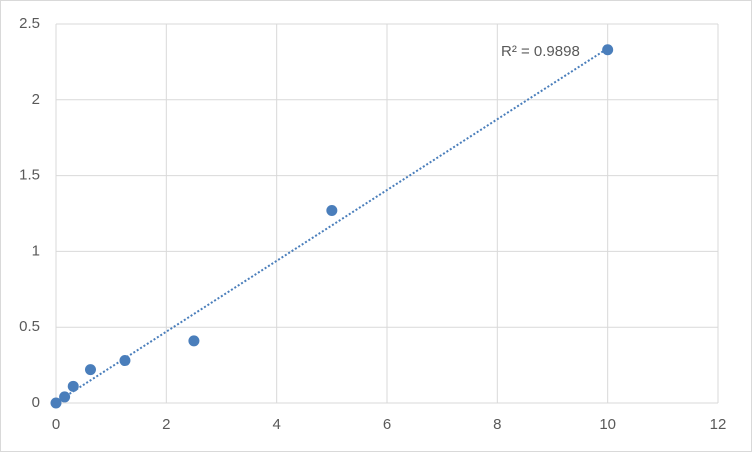 This screenshot has width=752, height=452. I want to click on x-tick-label: 4, so click(276, 424).